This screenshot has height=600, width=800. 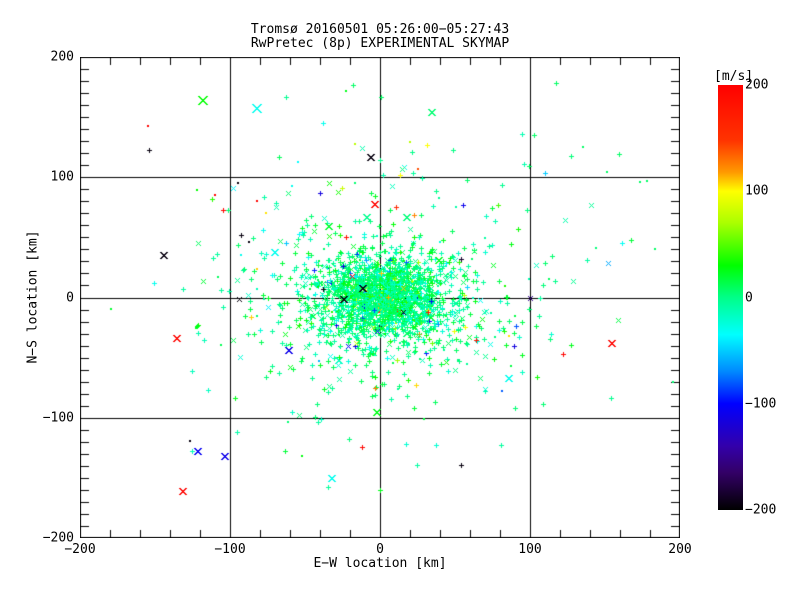 I want to click on x-tick-label: −200, so click(x=80, y=549).